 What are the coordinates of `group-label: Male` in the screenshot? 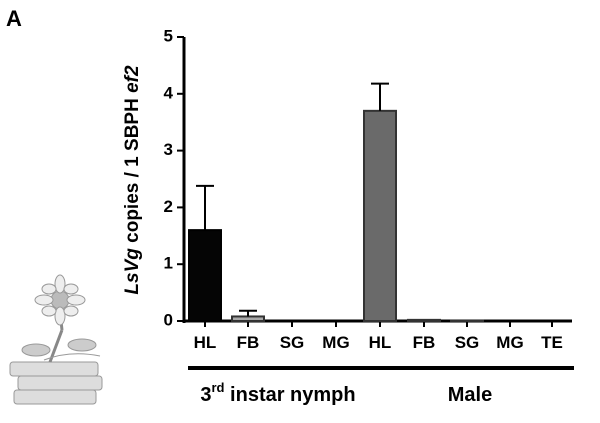 It's located at (470, 395).